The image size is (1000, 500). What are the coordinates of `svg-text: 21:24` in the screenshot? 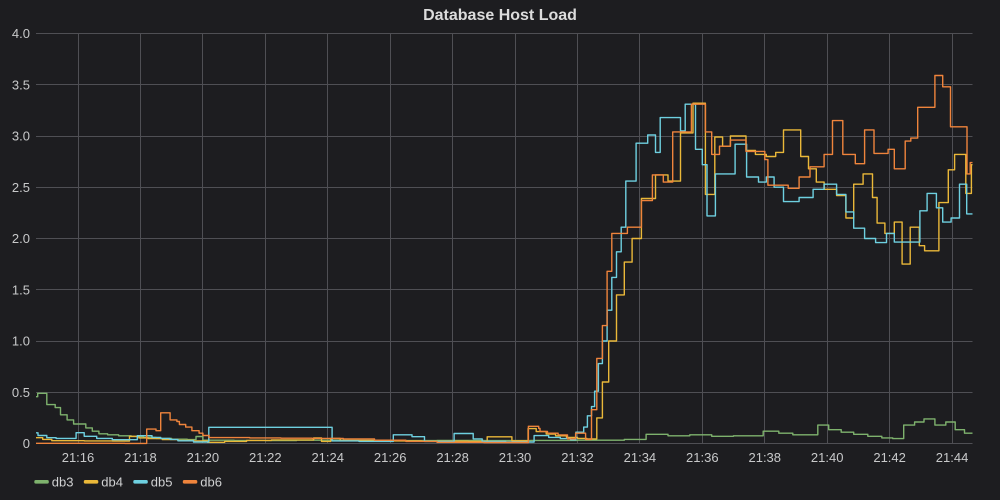 It's located at (327, 457).